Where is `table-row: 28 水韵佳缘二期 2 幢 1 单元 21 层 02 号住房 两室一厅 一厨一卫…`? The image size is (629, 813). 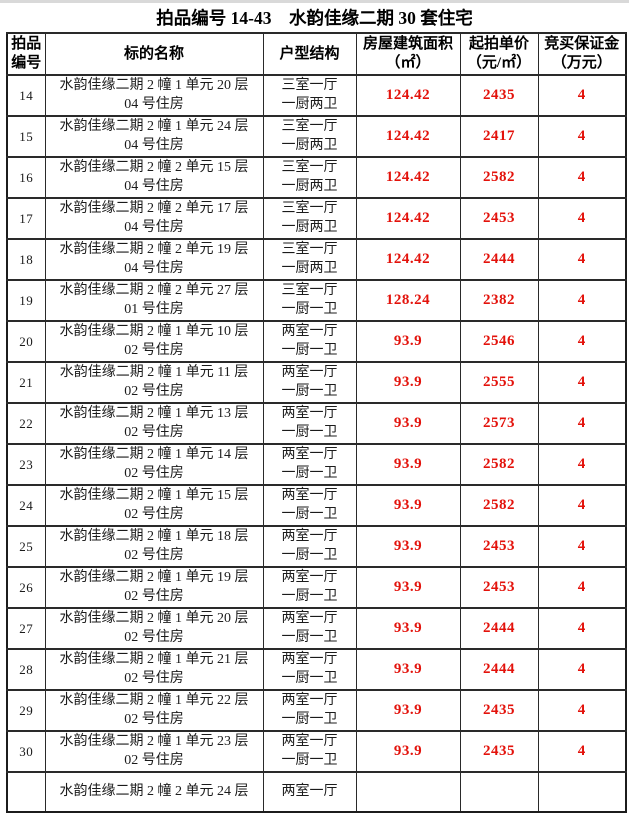 table-row: 28 水韵佳缘二期 2 幢 1 单元 21 层 02 号住房 两室一厅 一厨一卫… is located at coordinates (316, 669).